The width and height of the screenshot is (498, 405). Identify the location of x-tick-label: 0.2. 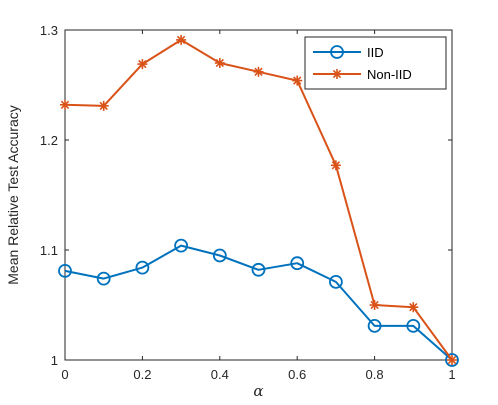
(142, 374).